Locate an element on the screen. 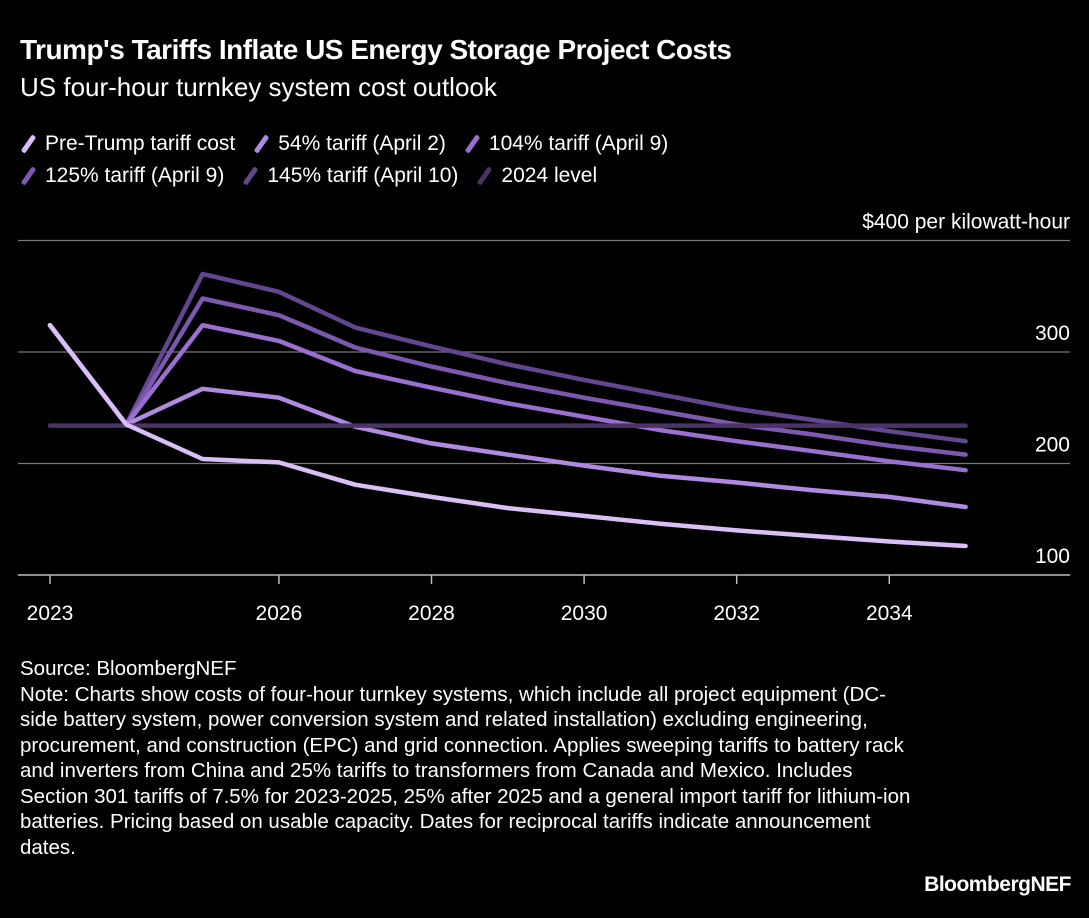 The width and height of the screenshot is (1089, 918). legend-item: Pre-Trump tariff cost is located at coordinates (127, 144).